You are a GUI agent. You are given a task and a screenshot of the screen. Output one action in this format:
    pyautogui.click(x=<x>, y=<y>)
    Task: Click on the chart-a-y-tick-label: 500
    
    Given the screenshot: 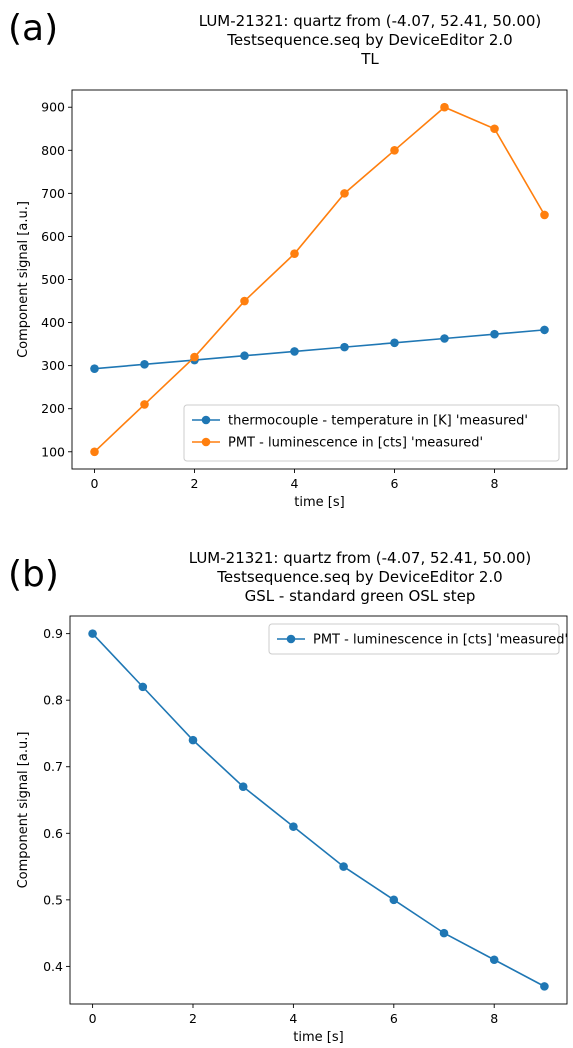 What is the action you would take?
    pyautogui.click(x=53, y=279)
    